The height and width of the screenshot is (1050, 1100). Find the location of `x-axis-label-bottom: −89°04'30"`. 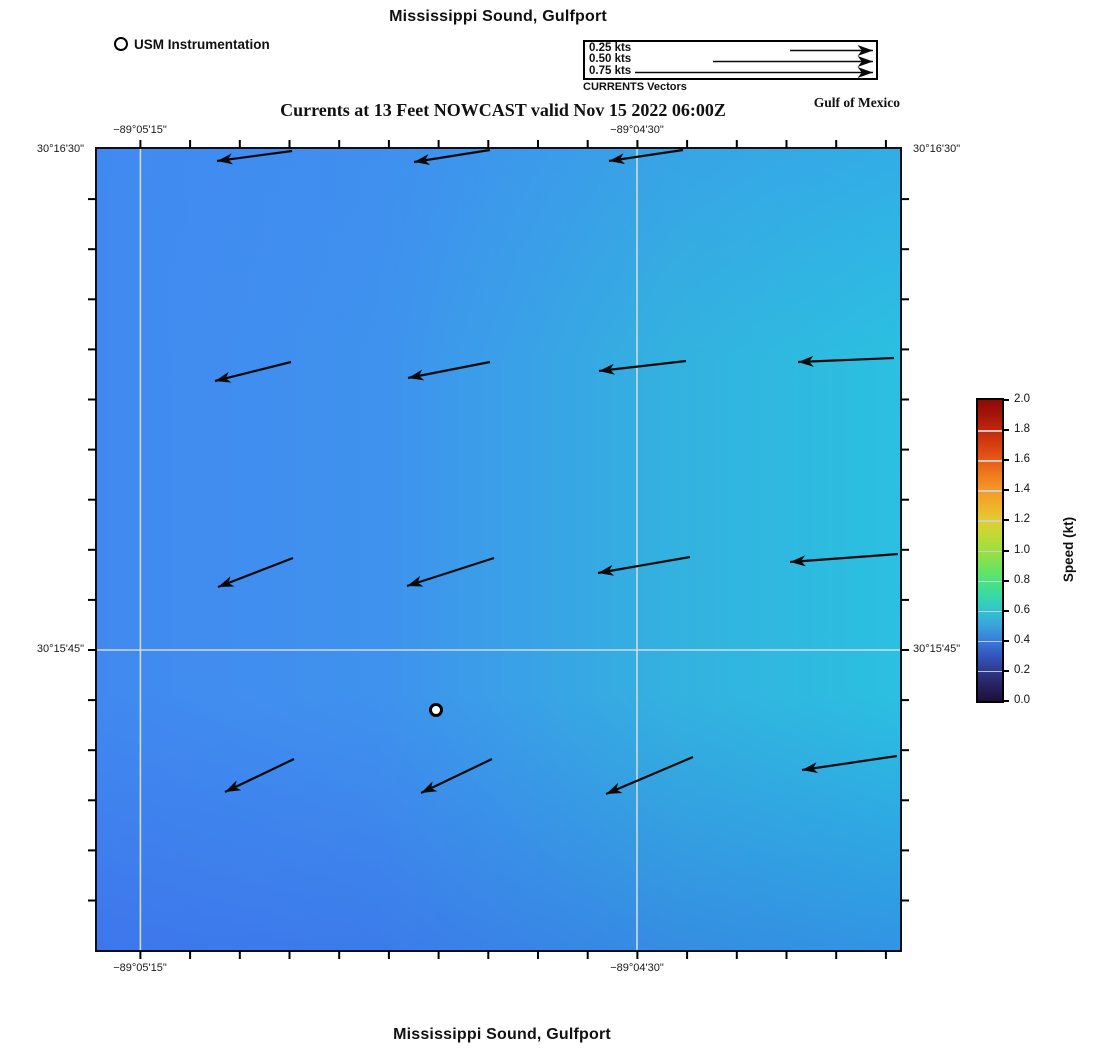

x-axis-label-bottom: −89°04'30" is located at coordinates (637, 968).